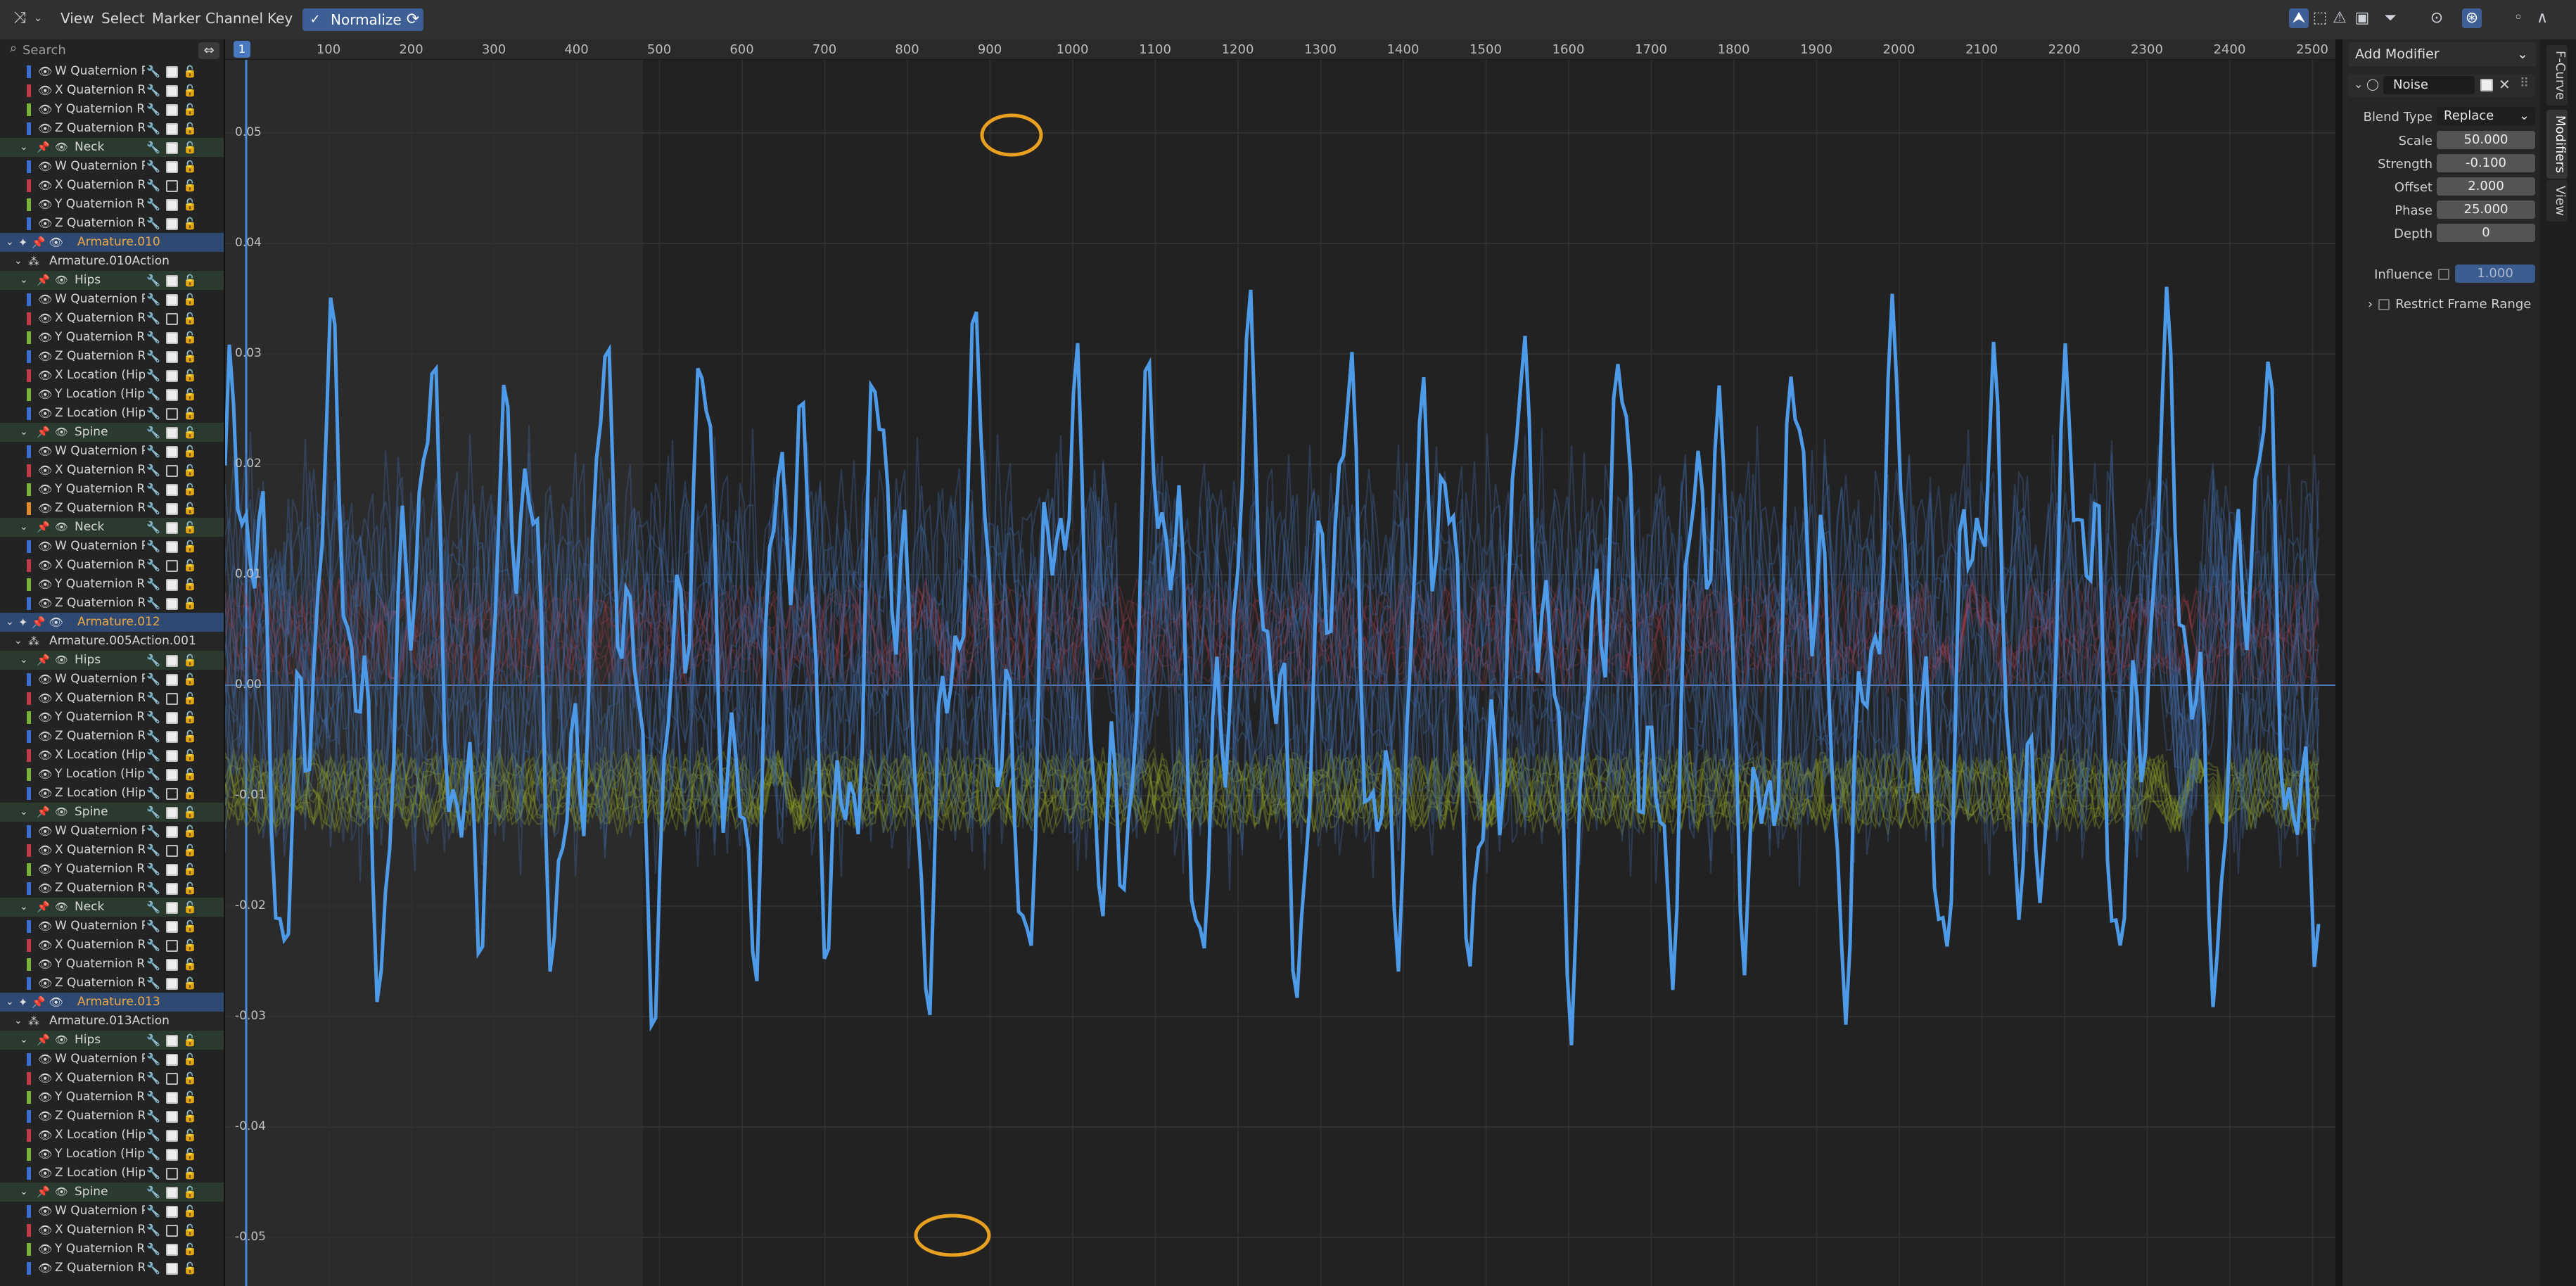  I want to click on tab-f-curve: F-Curve, so click(2557, 75).